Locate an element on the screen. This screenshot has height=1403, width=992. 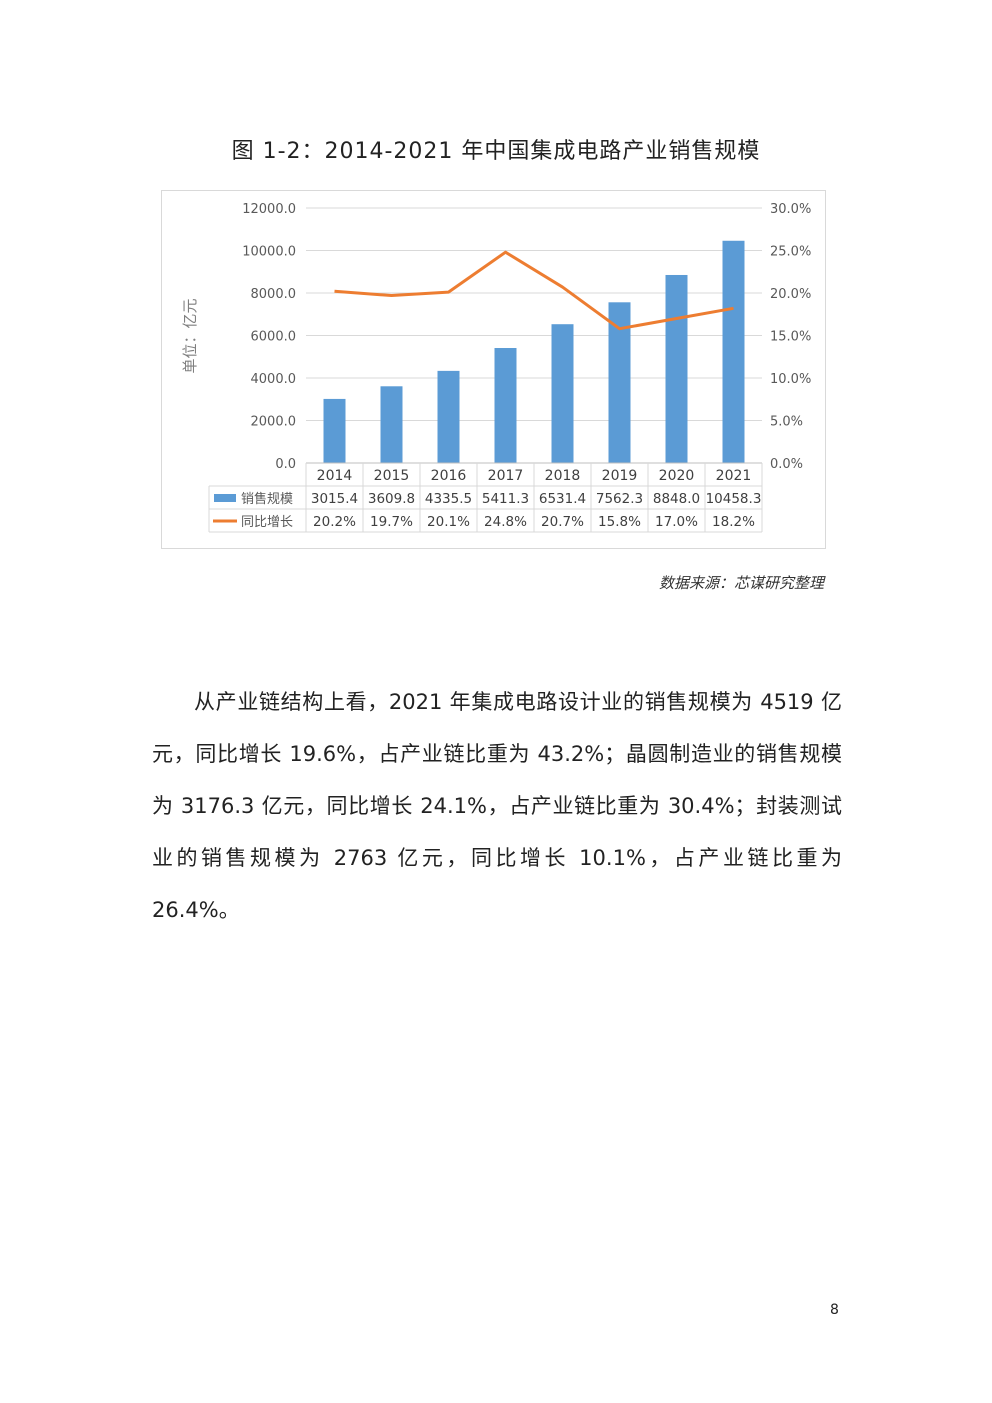
y2-tick-label: 25.0% is located at coordinates (790, 252).